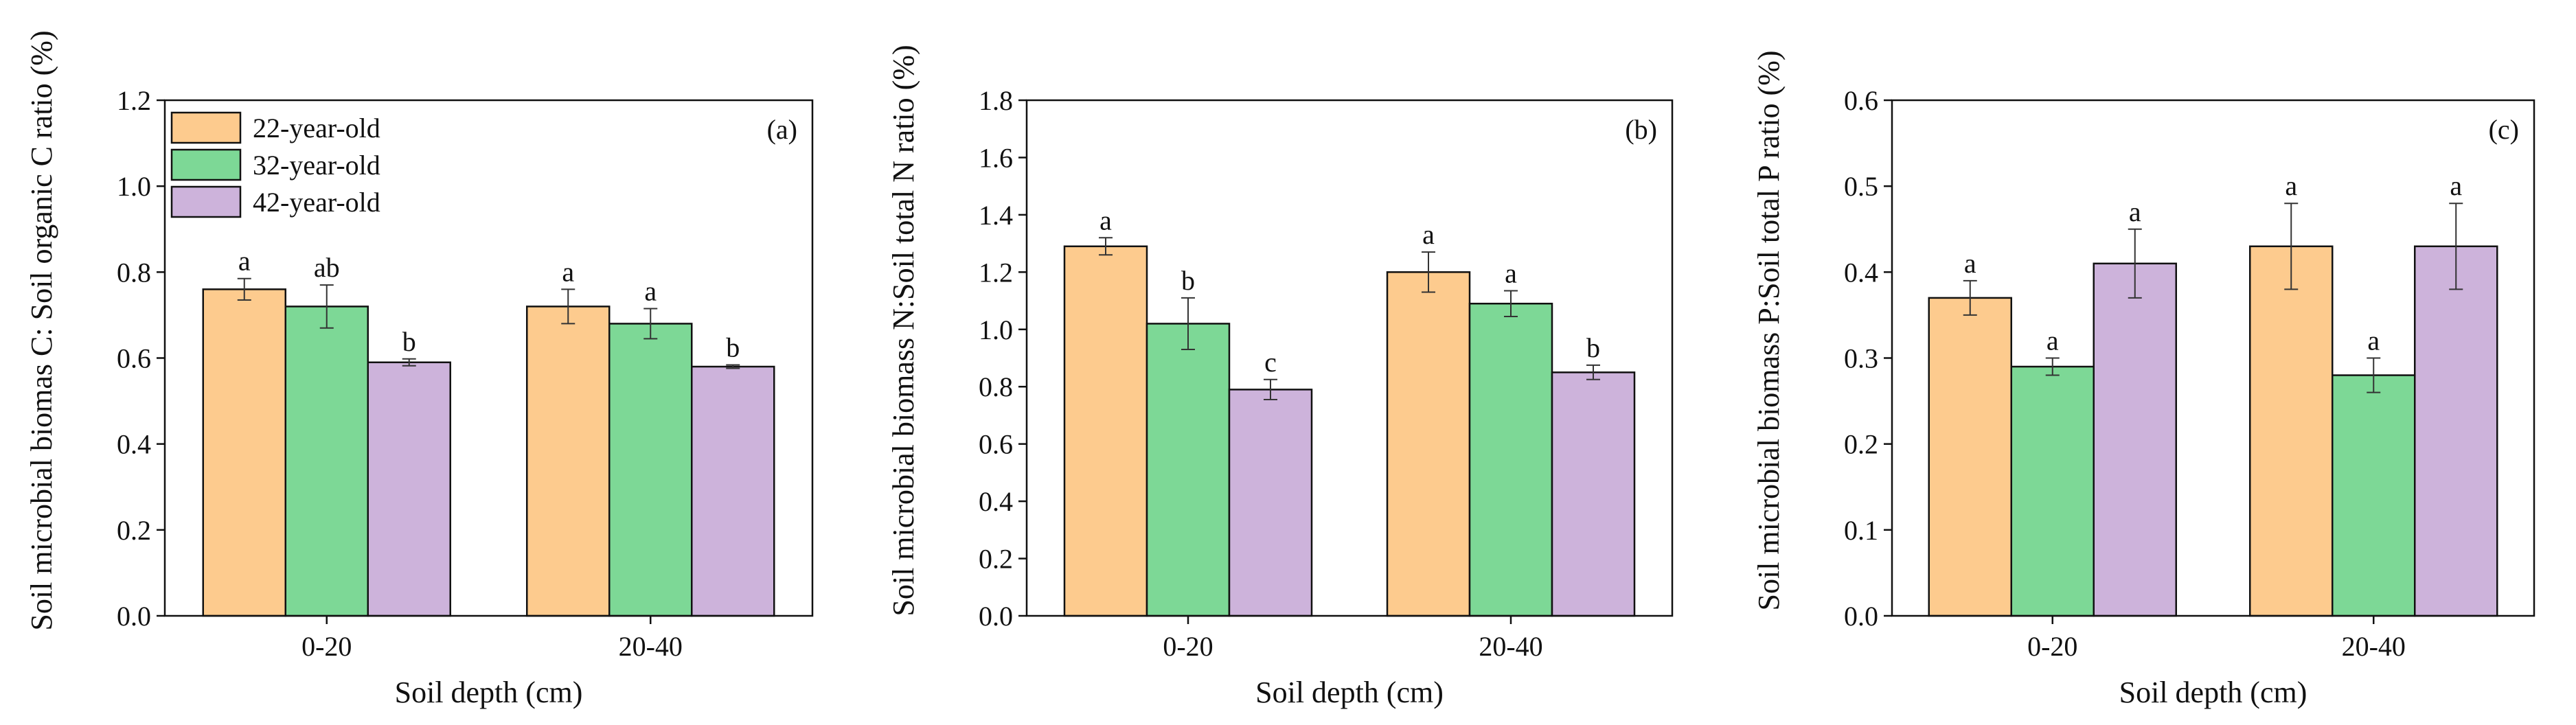 This screenshot has width=2576, height=725. What do you see at coordinates (782, 129) in the screenshot?
I see `panel-label: (a)` at bounding box center [782, 129].